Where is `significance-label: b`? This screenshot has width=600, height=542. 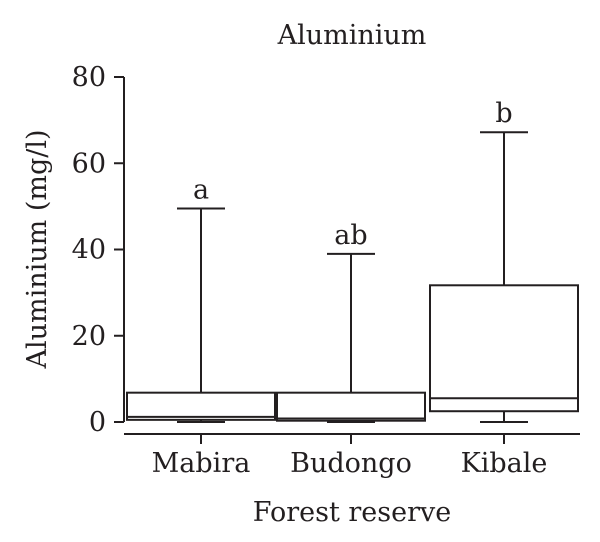 significance-label: b is located at coordinates (503, 113).